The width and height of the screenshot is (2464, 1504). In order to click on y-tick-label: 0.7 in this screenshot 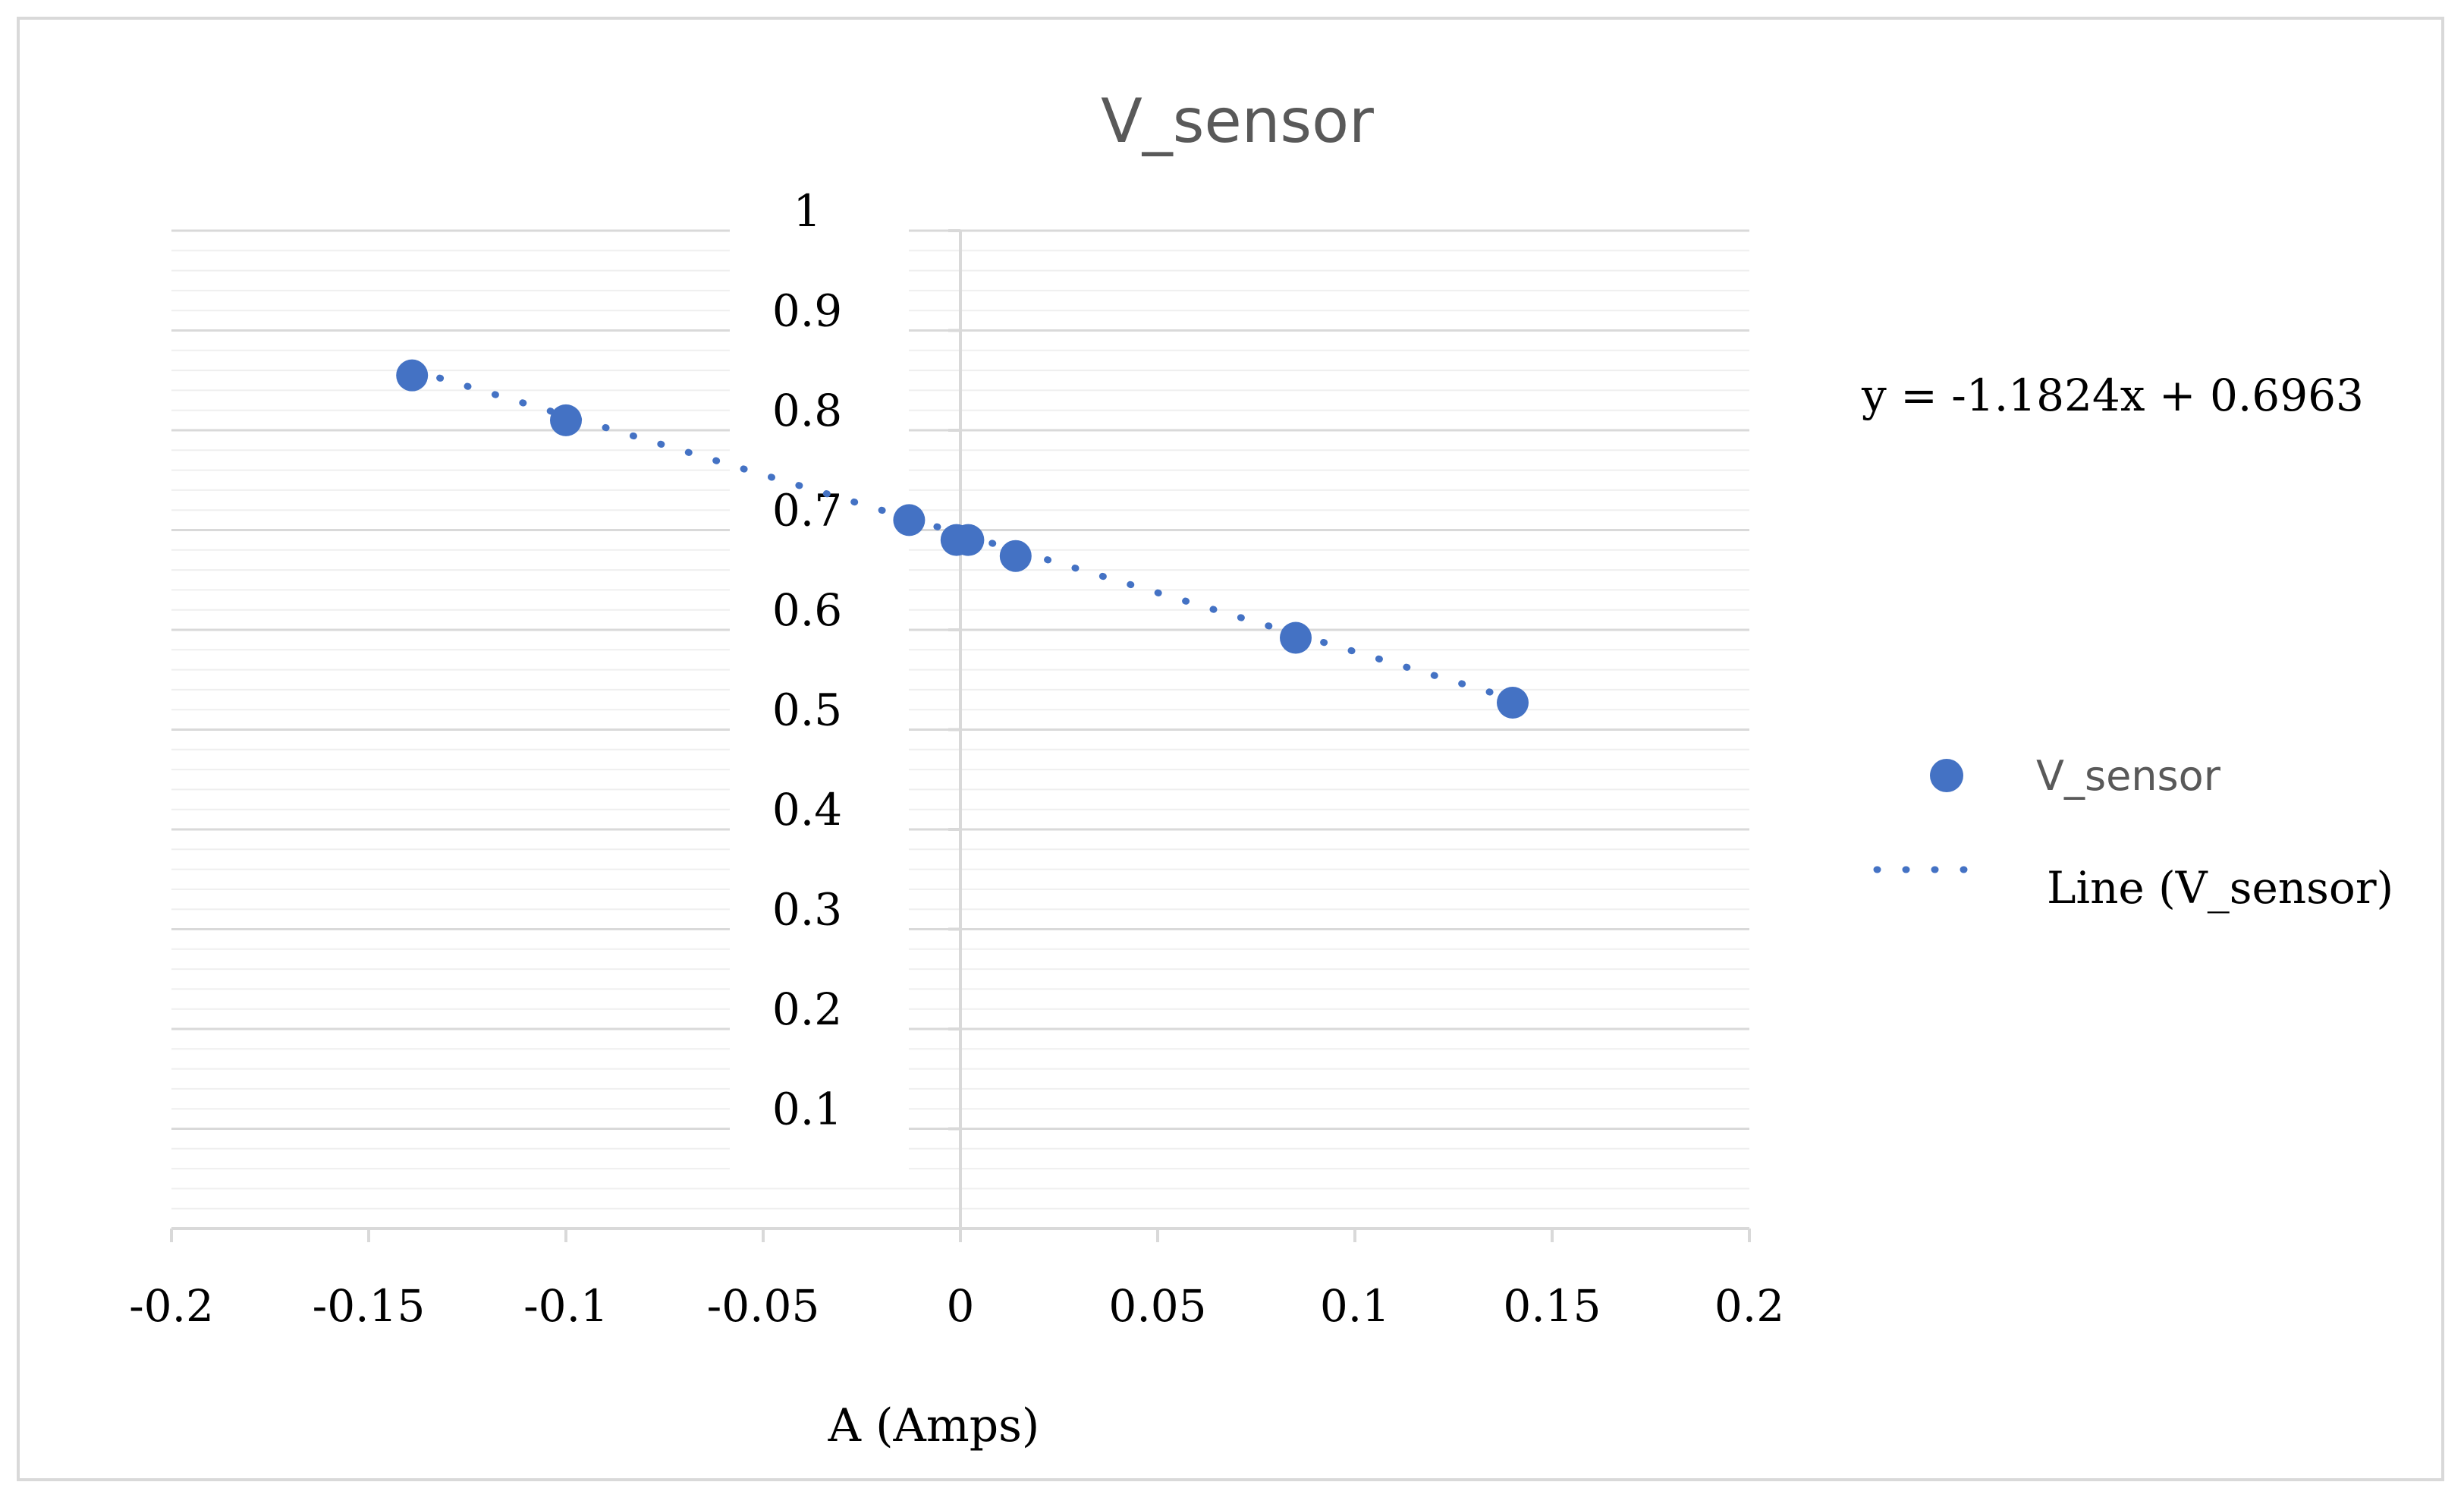, I will do `click(807, 510)`.